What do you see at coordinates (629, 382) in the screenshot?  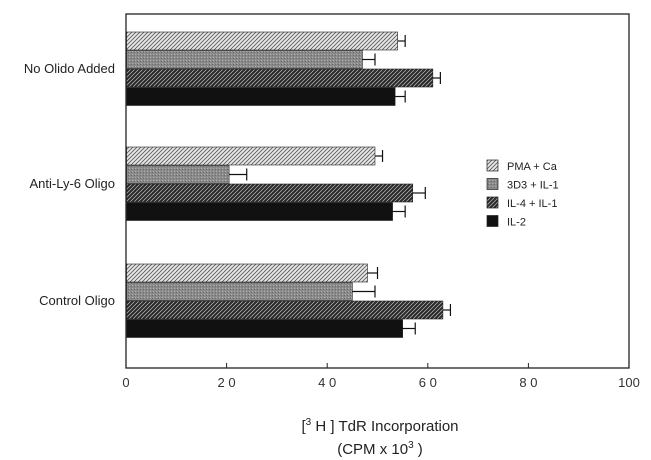 I see `x-tick-label: 100` at bounding box center [629, 382].